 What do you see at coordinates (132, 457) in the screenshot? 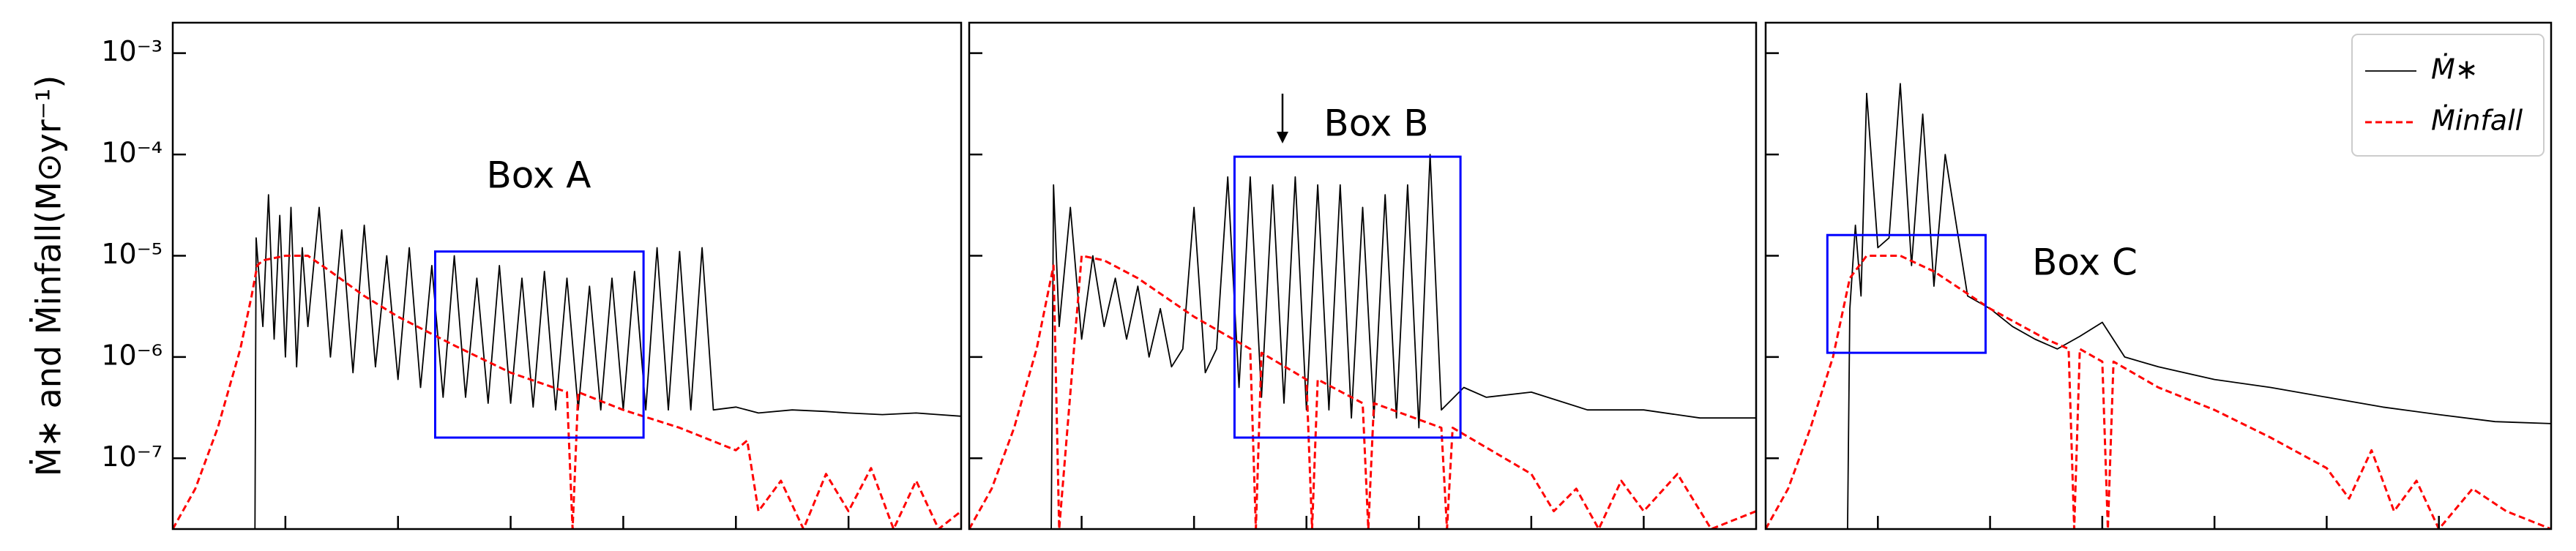
I see `y-tick-label: 10⁻⁷` at bounding box center [132, 457].